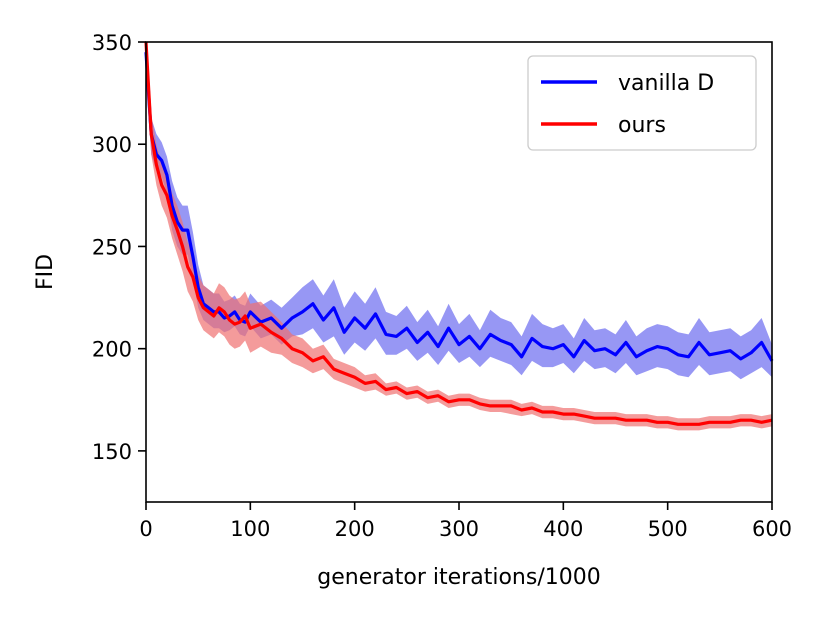  What do you see at coordinates (458, 577) in the screenshot?
I see `x-axis-label: generator iterations/1000` at bounding box center [458, 577].